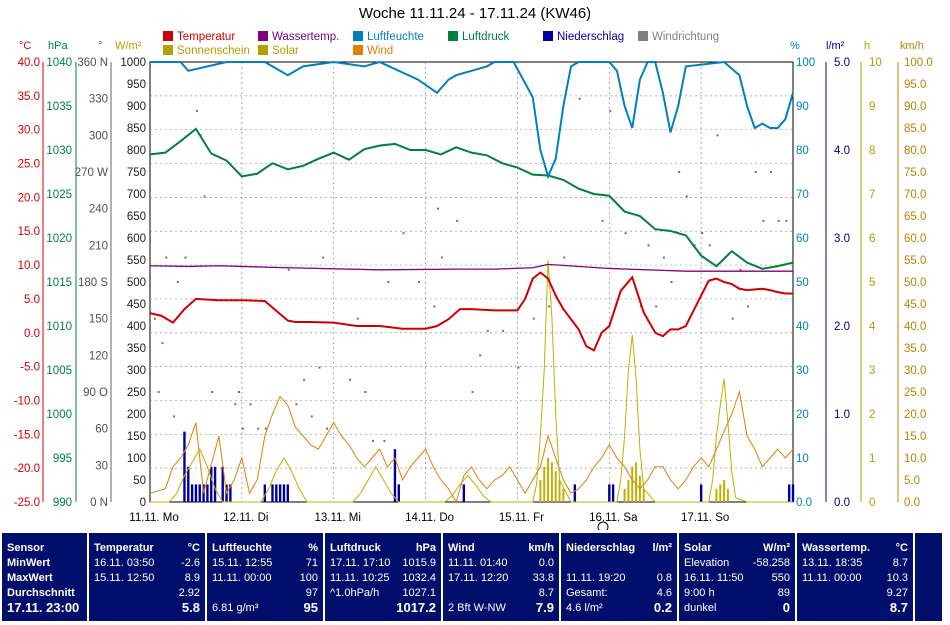  What do you see at coordinates (872, 151) in the screenshot?
I see `sunshine-axis-tick: 8` at bounding box center [872, 151].